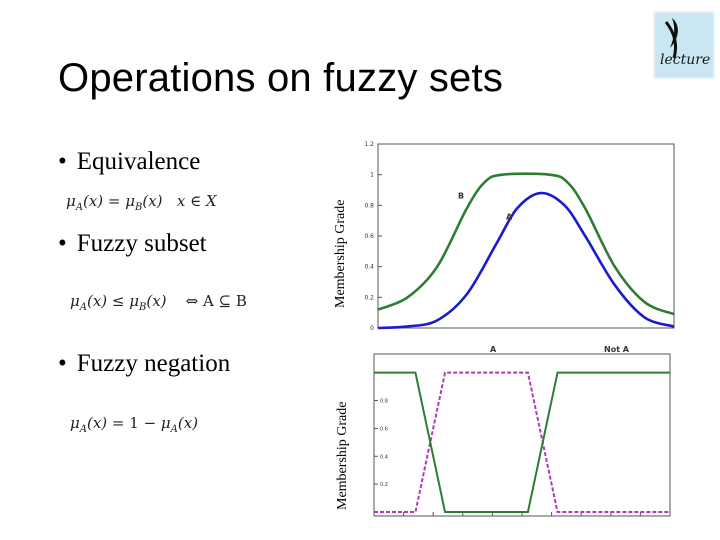  What do you see at coordinates (158, 302) in the screenshot?
I see `formula-subset: μA(x) ≤ μB(x) ⇔ A ⊆ B` at bounding box center [158, 302].